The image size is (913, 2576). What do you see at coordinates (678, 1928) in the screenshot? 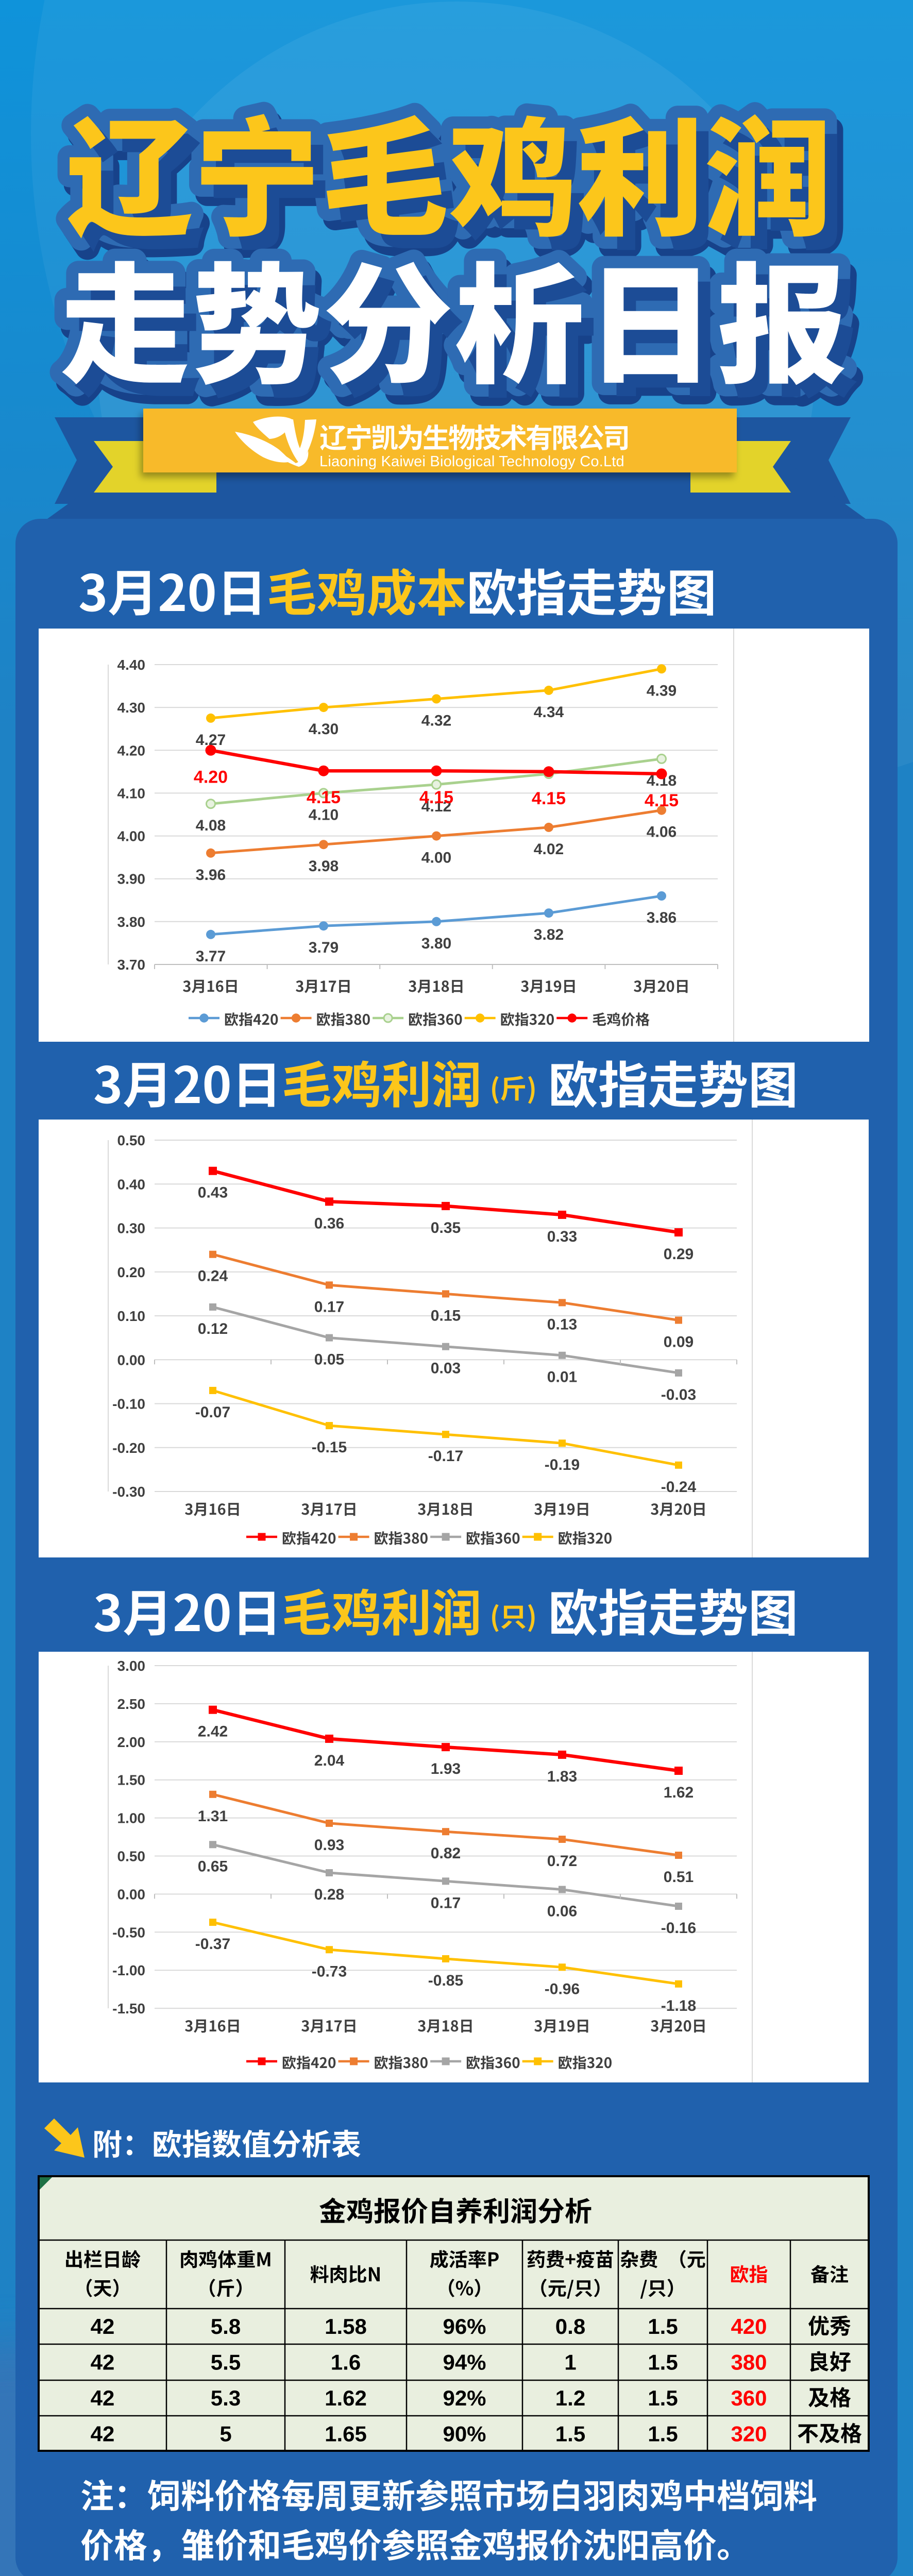
I see `svg-text: -0.16` at bounding box center [678, 1928].